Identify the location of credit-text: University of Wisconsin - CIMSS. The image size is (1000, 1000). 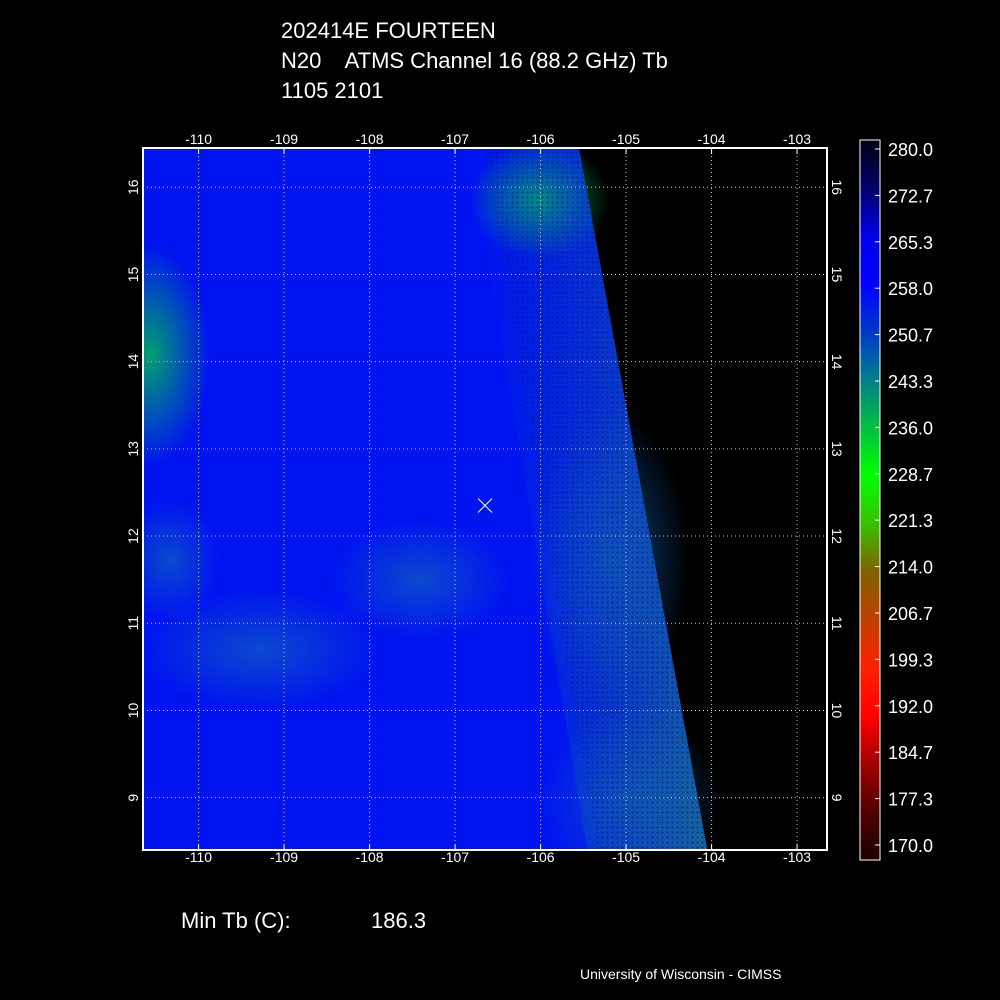
(681, 974).